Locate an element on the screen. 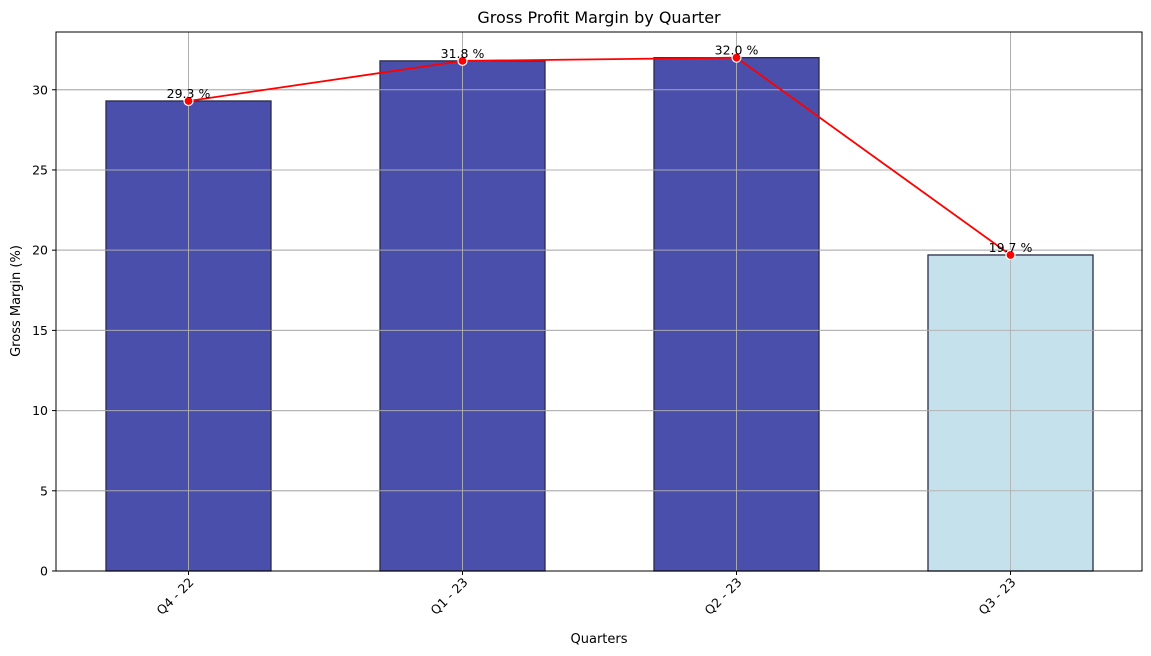 The width and height of the screenshot is (1151, 656). x-tick-label: Q1 - 23 is located at coordinates (448, 596).